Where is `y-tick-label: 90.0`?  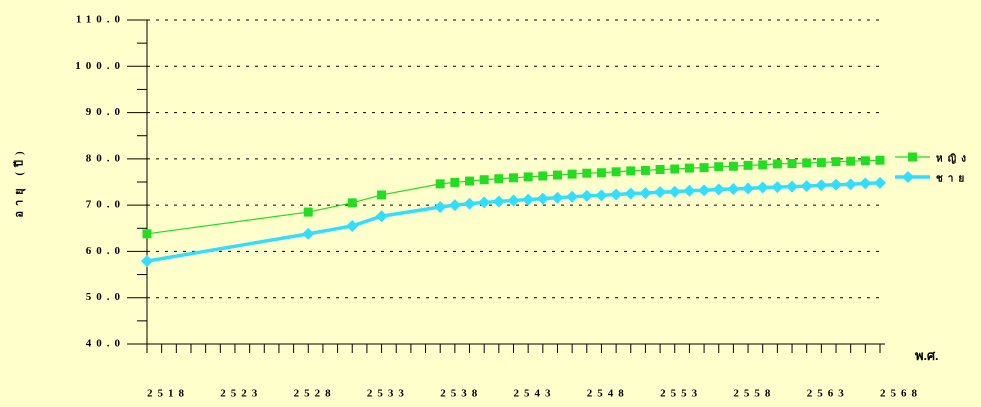 y-tick-label: 90.0 is located at coordinates (105, 112).